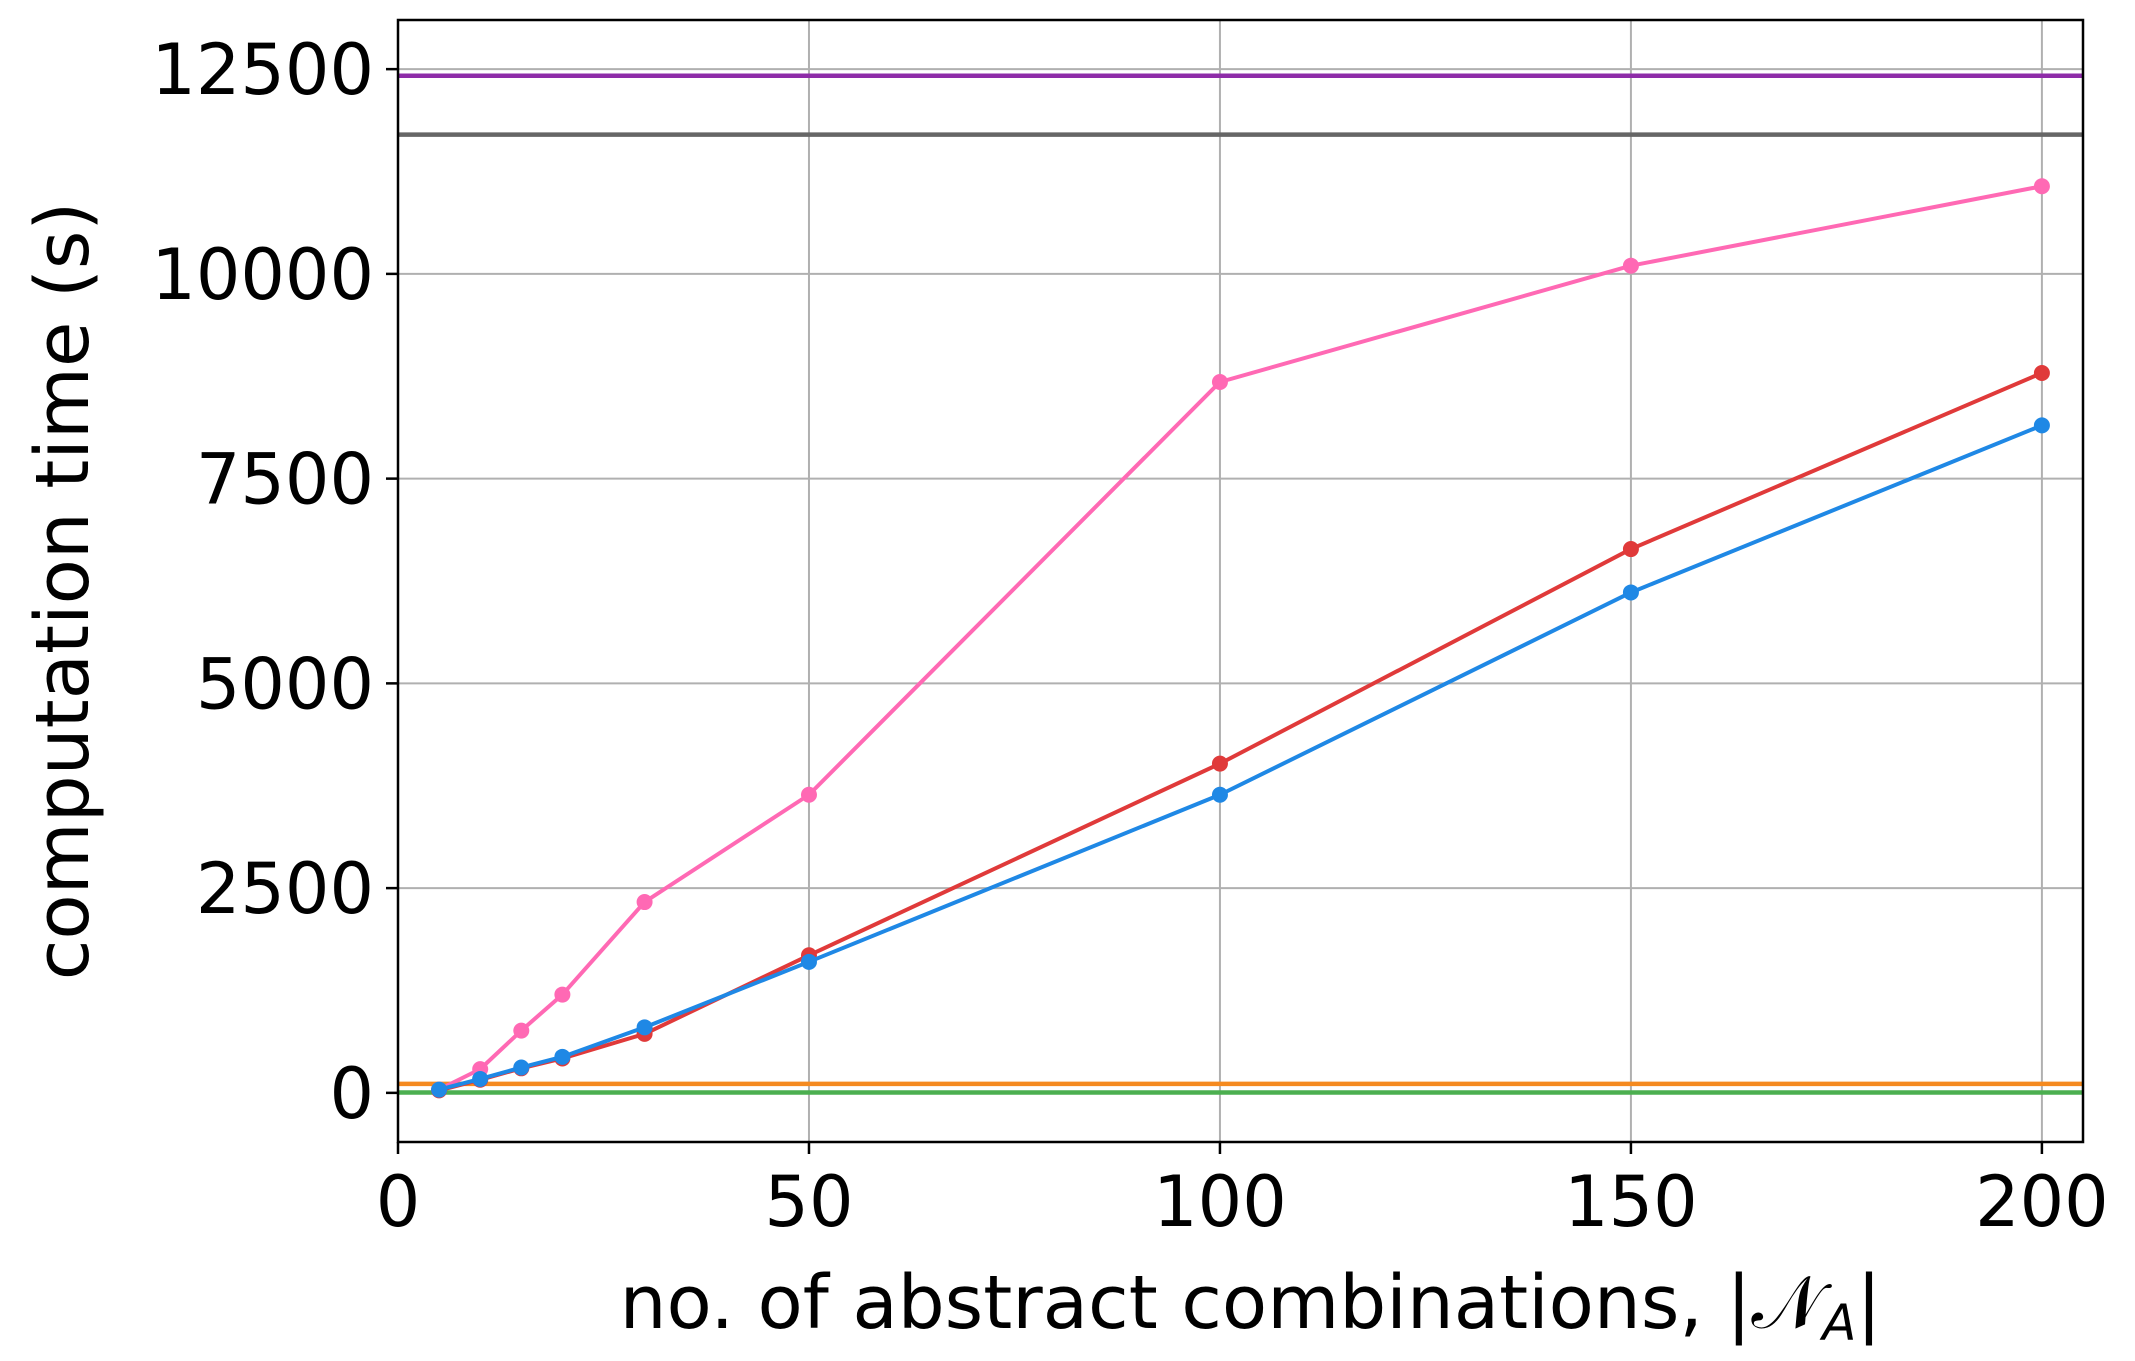 This screenshot has height=1361, width=2135. I want to click on x-tick-label: 0, so click(398, 1202).